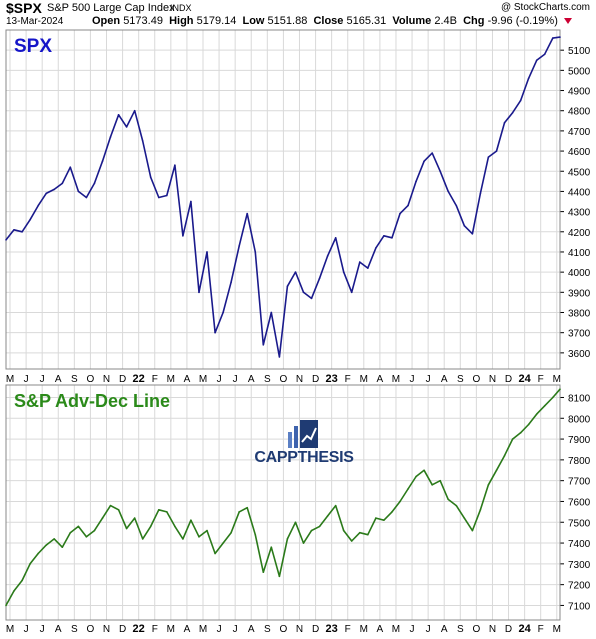  Describe the element at coordinates (579, 440) in the screenshot. I see `y-tick-label: 7900` at that location.